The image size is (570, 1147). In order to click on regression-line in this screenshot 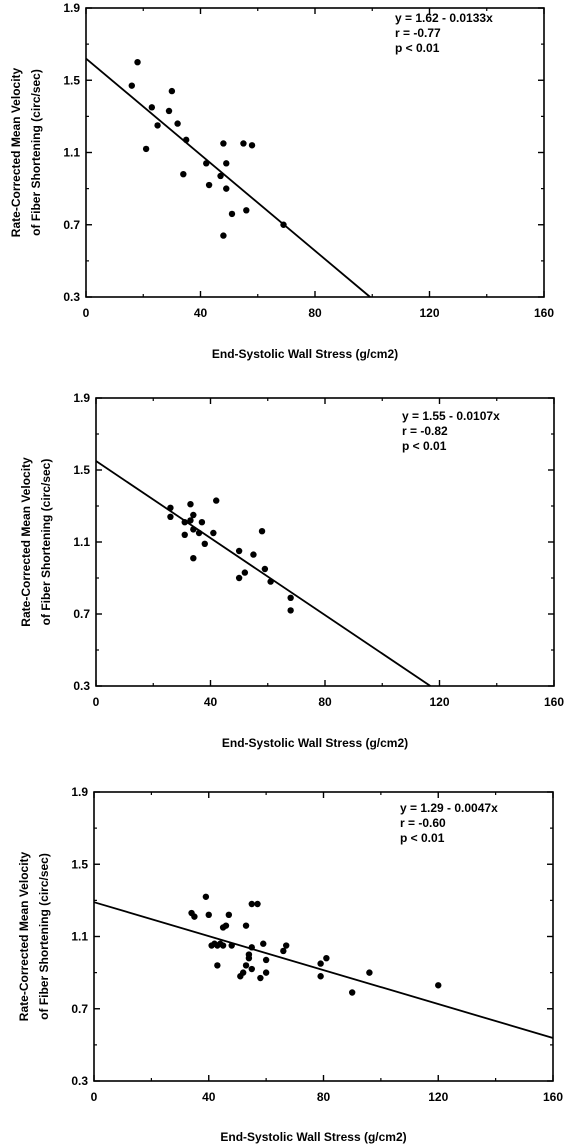, I will do `click(263, 573)`.